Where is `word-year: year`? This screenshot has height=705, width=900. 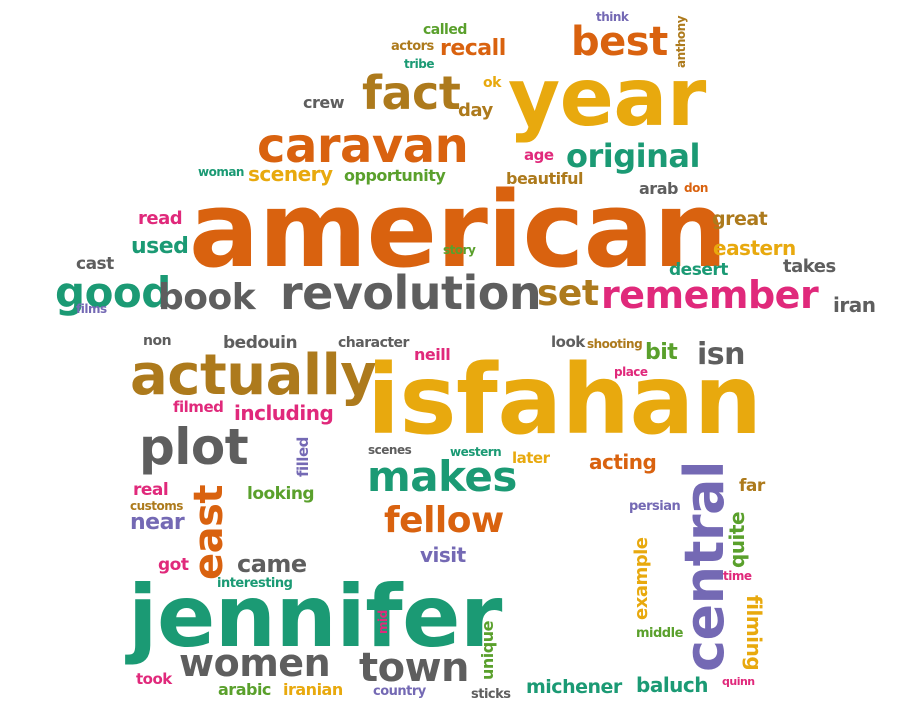 word-year: year is located at coordinates (607, 97).